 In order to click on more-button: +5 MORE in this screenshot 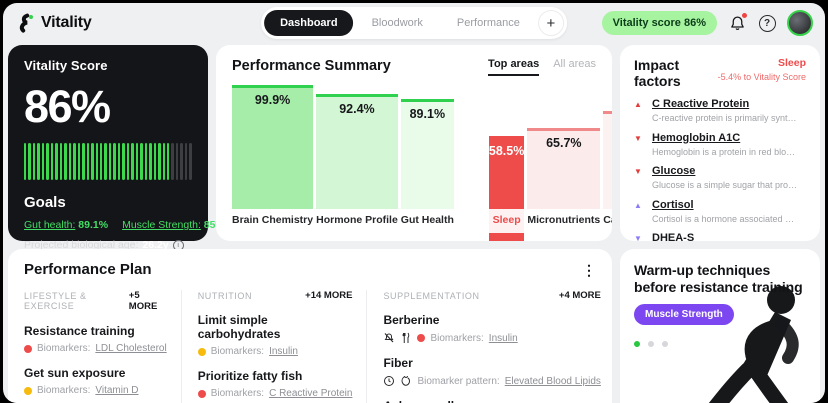, I will do `click(143, 301)`.